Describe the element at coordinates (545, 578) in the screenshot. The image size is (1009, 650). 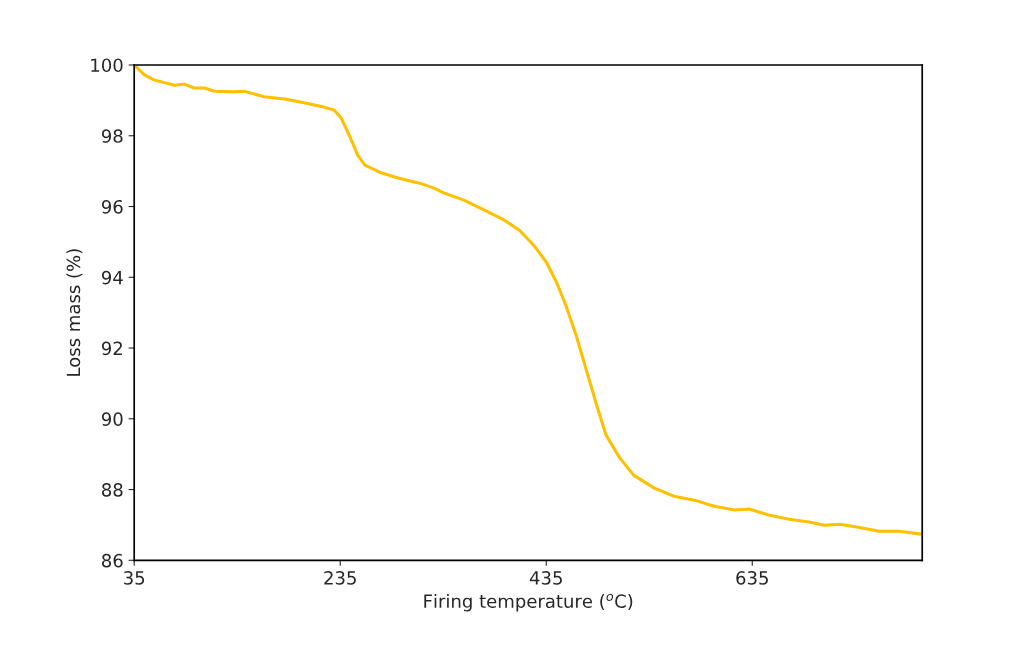
I see `x-tick-label: 435` at that location.